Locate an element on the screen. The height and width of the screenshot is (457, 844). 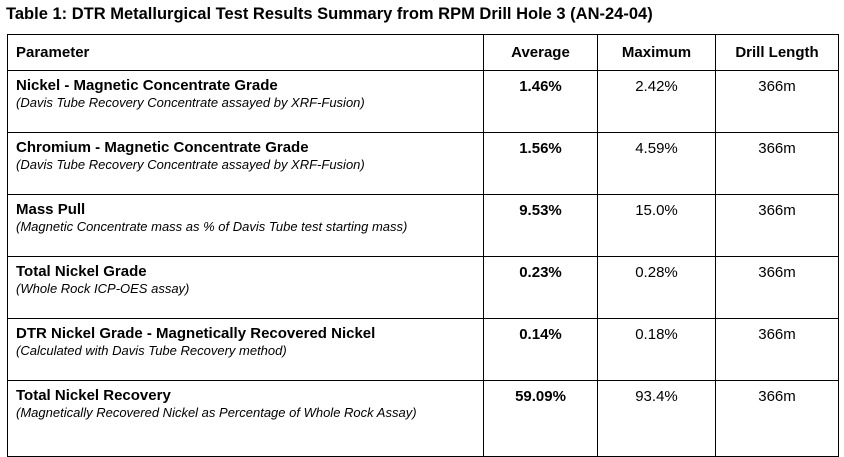
header-maximum: Maximum is located at coordinates (656, 52).